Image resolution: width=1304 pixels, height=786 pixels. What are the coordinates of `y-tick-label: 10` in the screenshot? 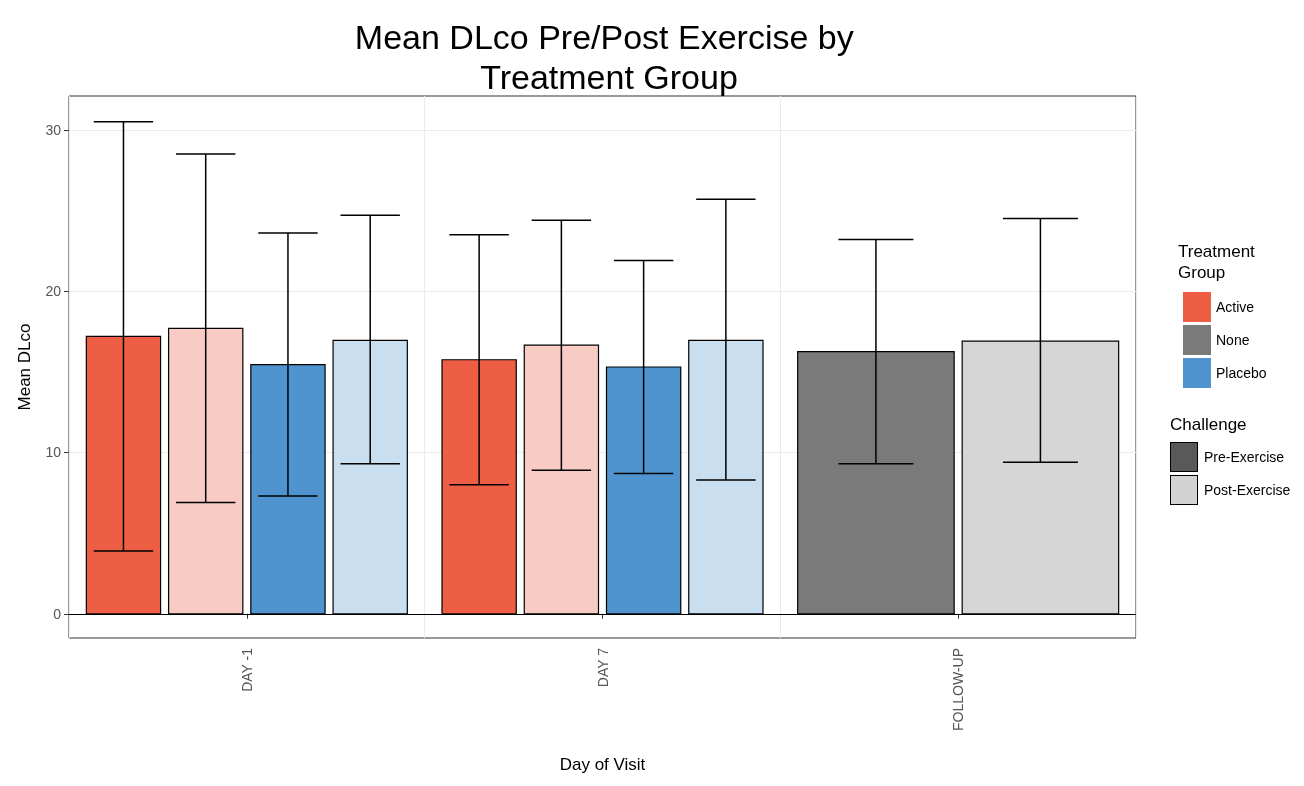 It's located at (53, 452).